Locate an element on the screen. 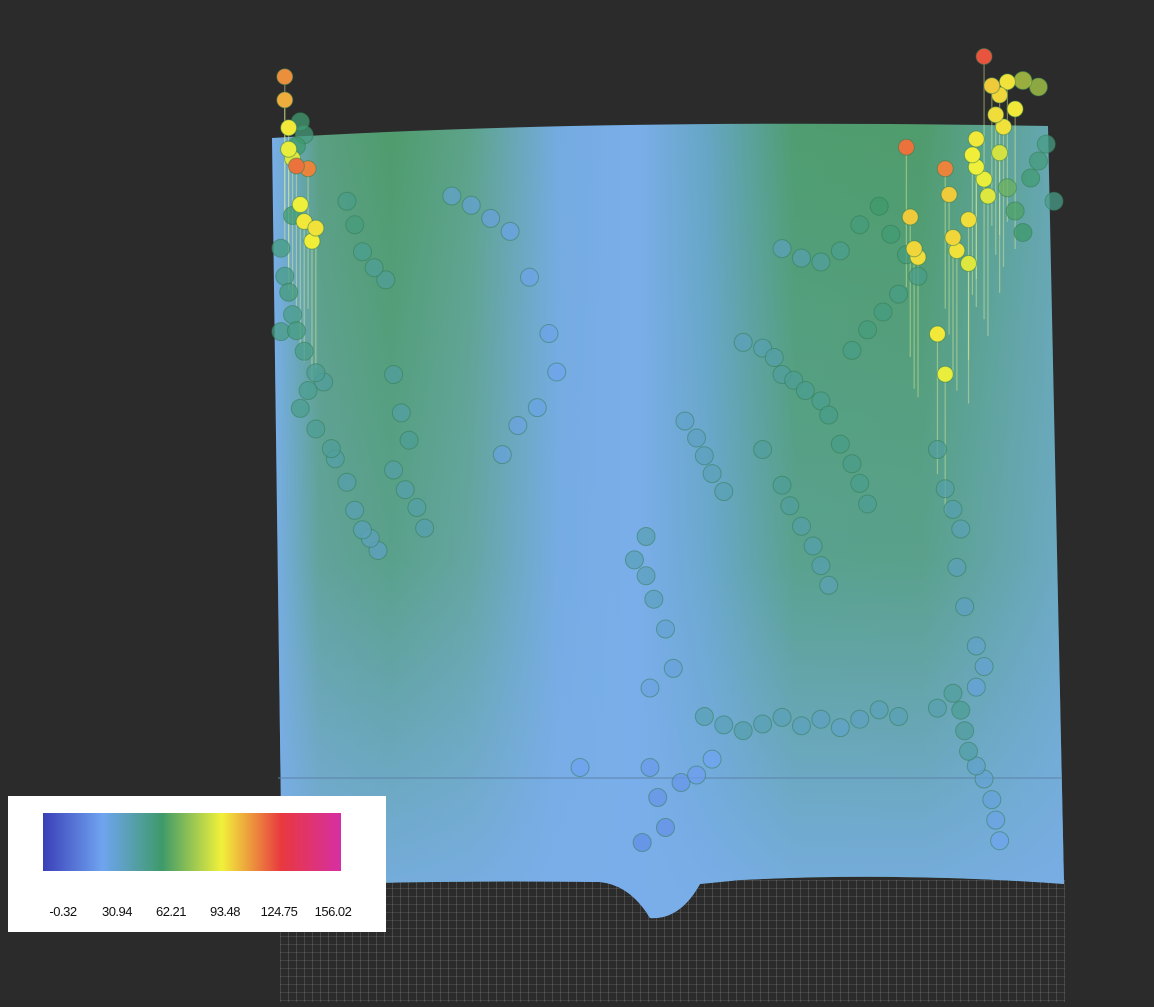 The height and width of the screenshot is (1007, 1154). legend-tick: 62.21 is located at coordinates (171, 911).